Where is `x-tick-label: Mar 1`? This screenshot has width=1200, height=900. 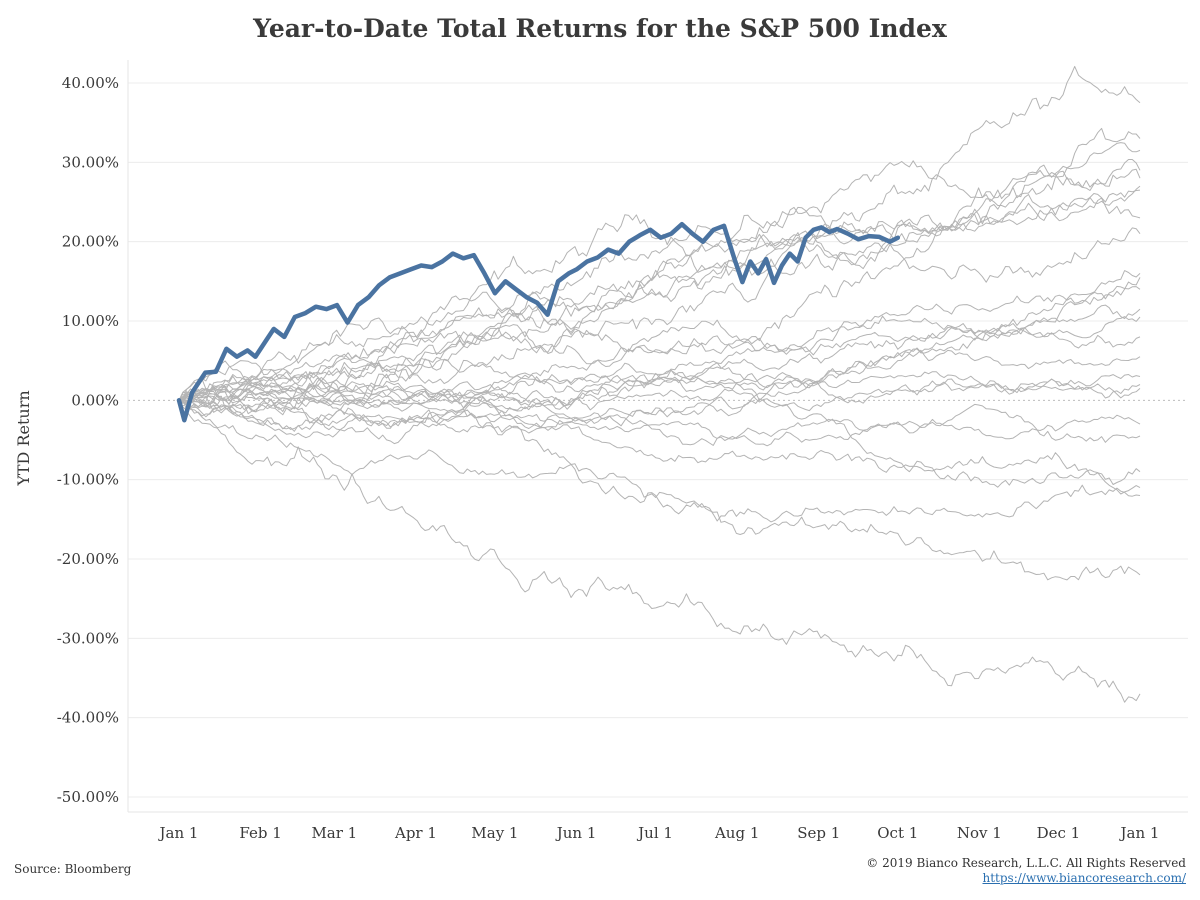
x-tick-label: Mar 1 is located at coordinates (334, 833).